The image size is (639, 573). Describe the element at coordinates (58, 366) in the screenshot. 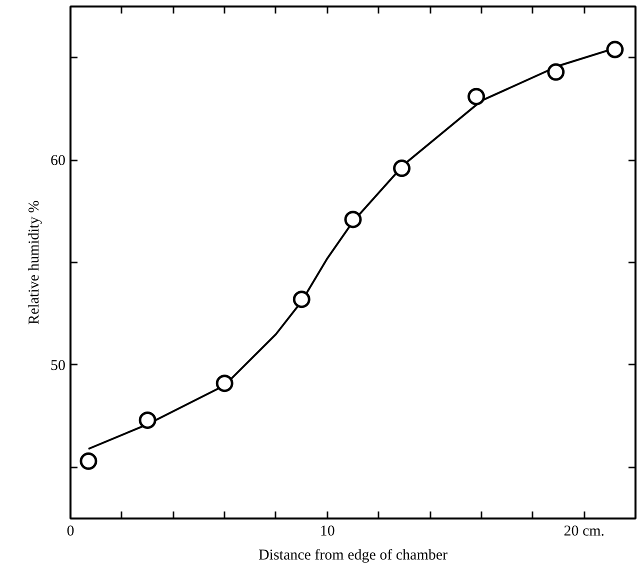

I see `y-tick-label: 50` at that location.